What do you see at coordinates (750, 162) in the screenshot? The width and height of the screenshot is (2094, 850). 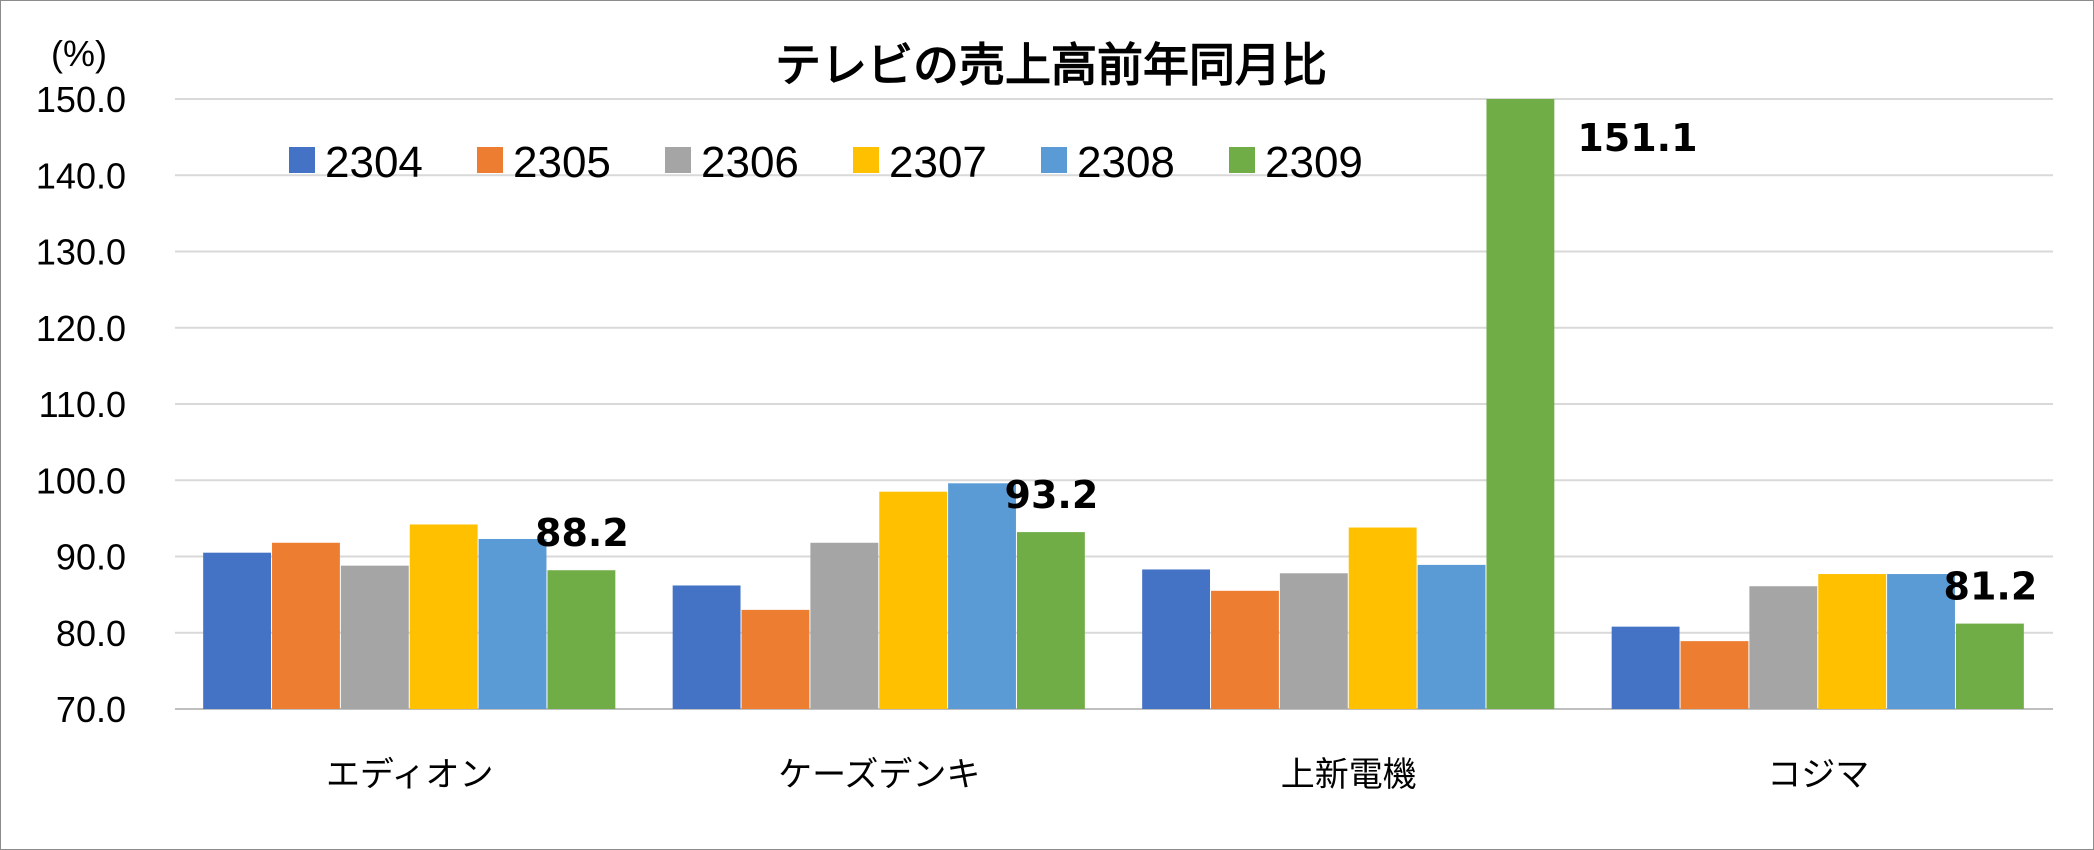 I see `legend-label-2306: 2306` at bounding box center [750, 162].